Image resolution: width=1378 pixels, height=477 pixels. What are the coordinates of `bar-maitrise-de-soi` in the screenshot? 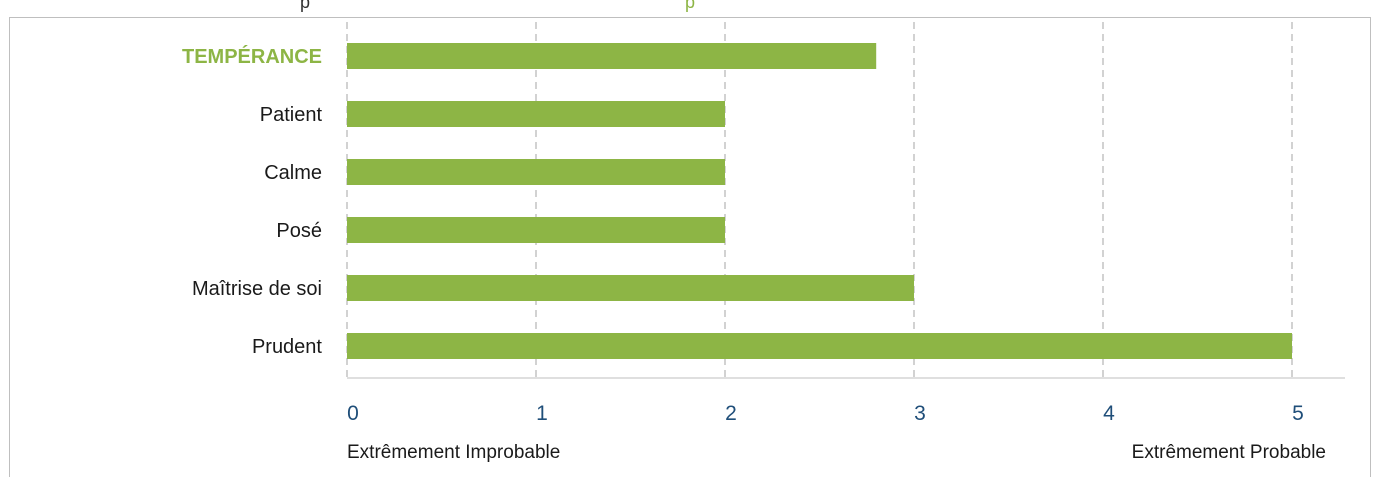 It's located at (630, 288).